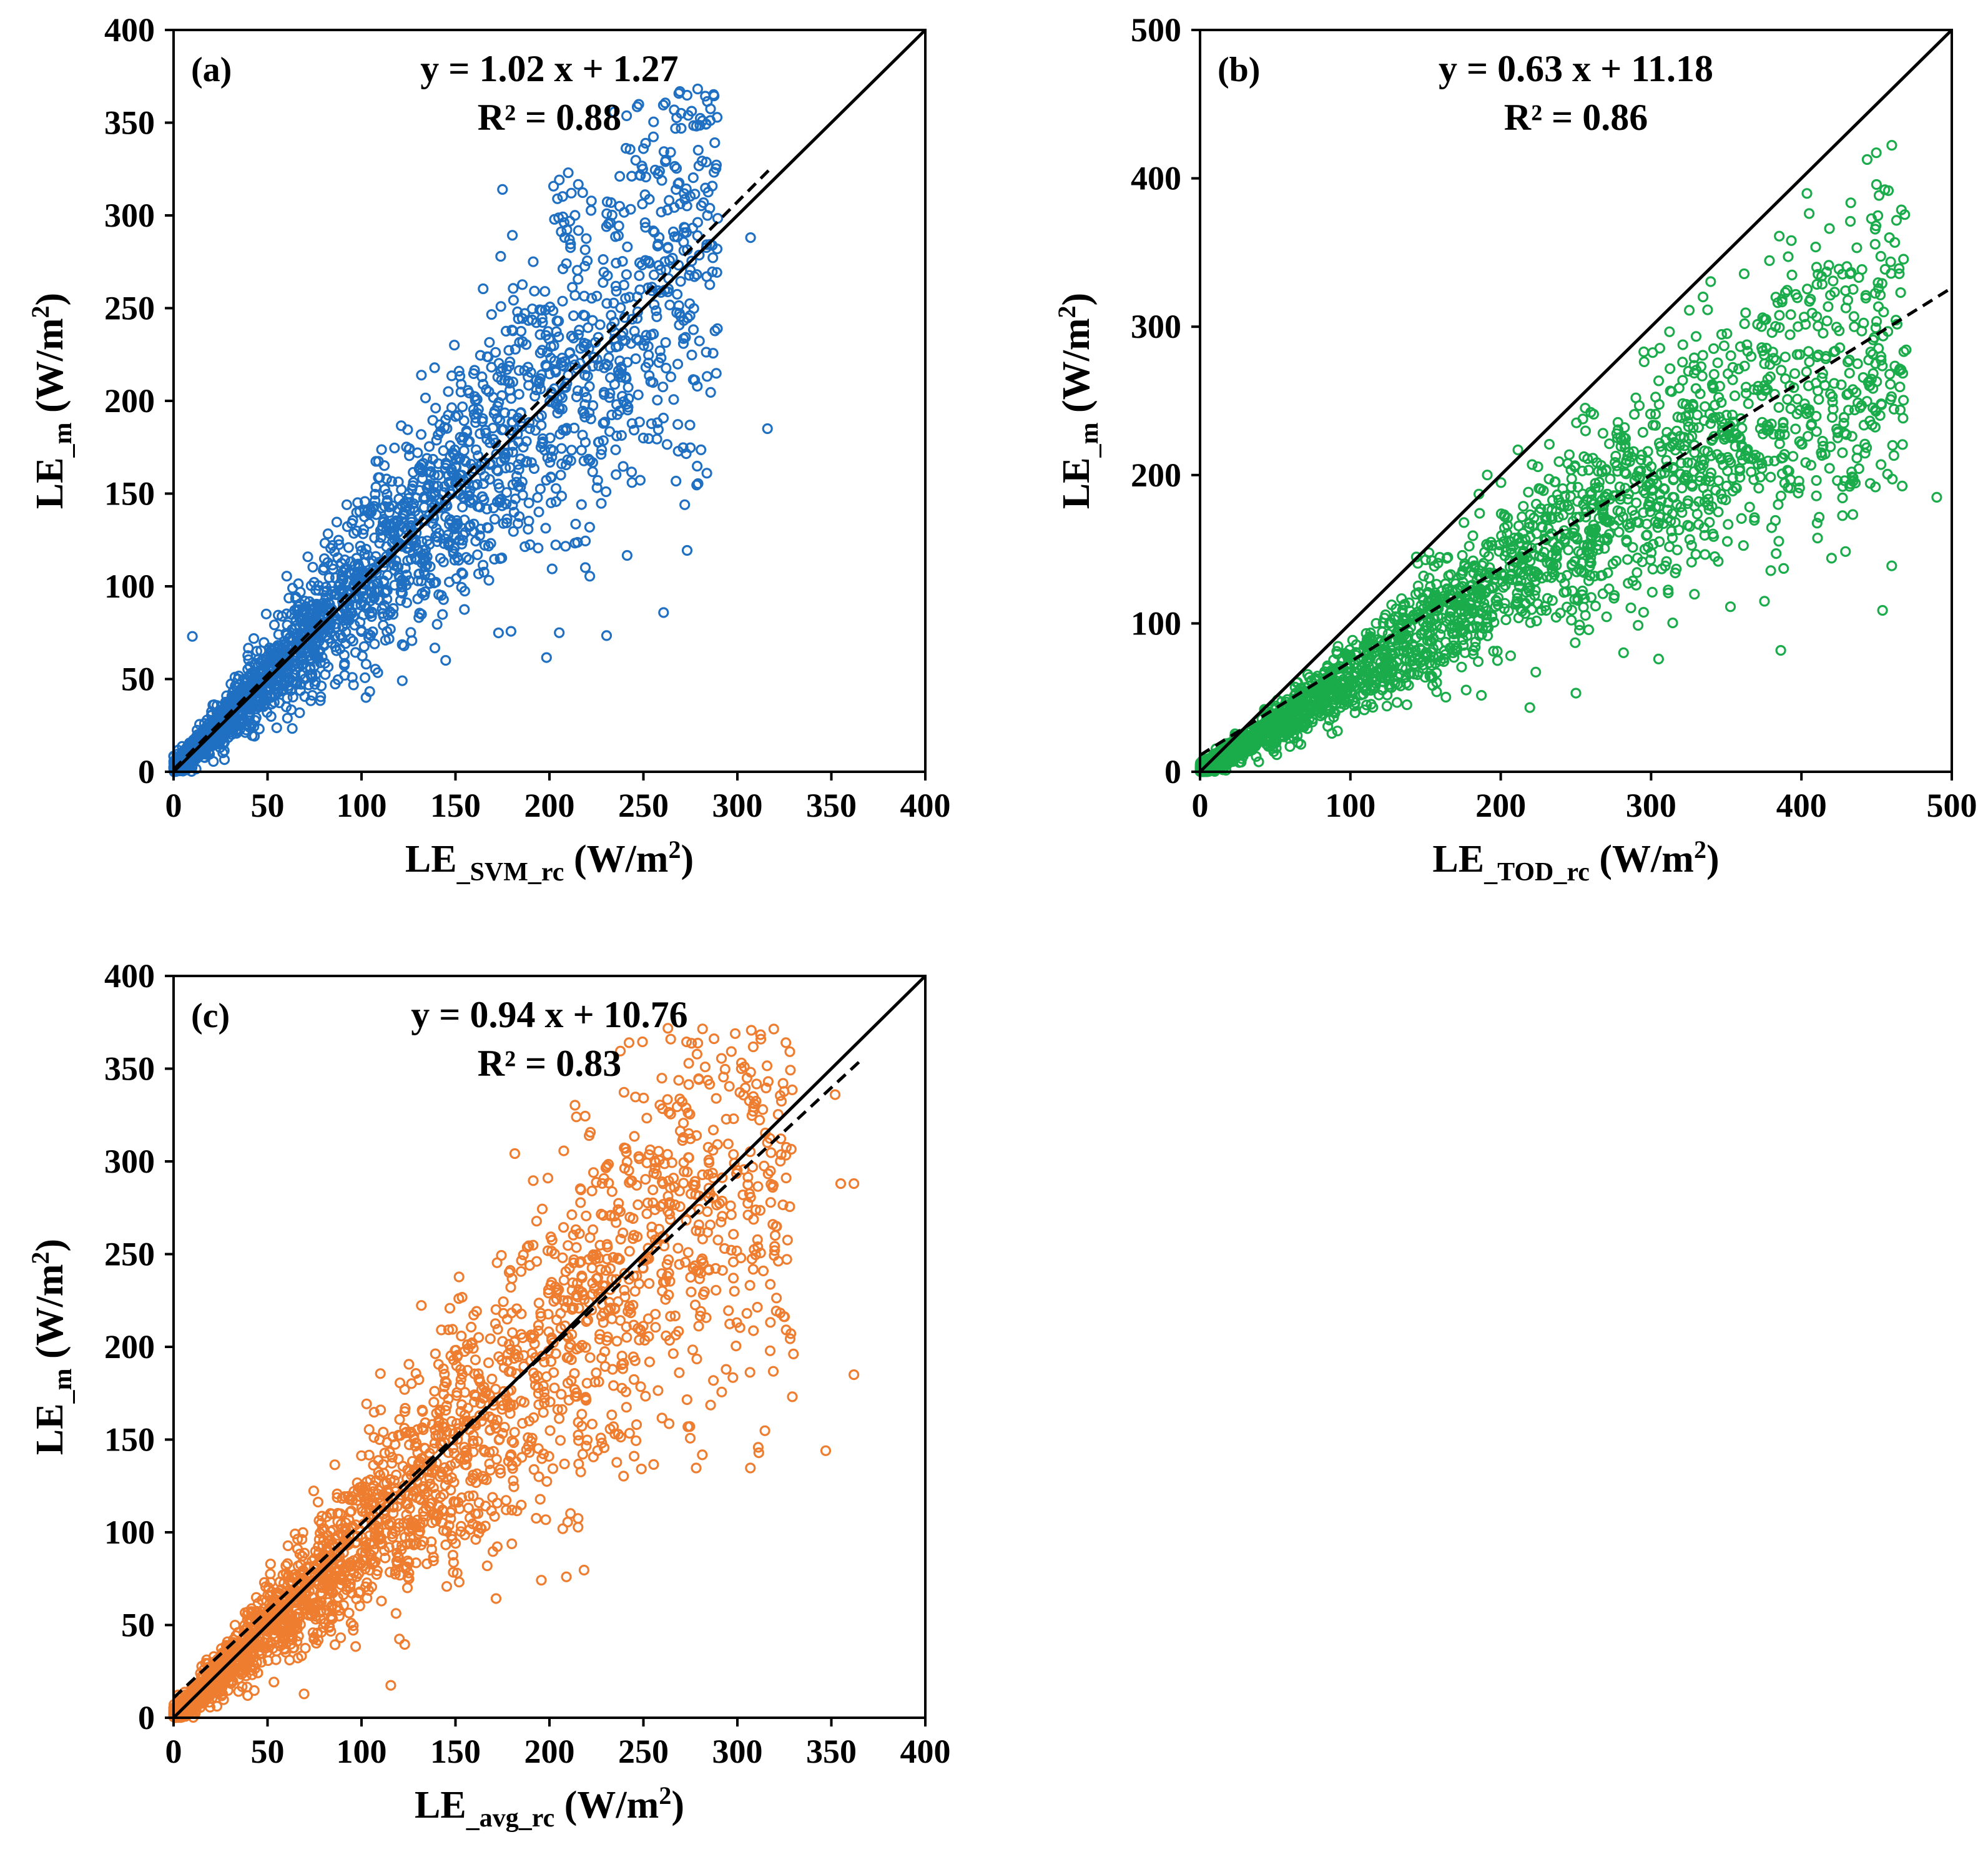  I want to click on panel-a-y-title-main: LE, so click(50, 483).